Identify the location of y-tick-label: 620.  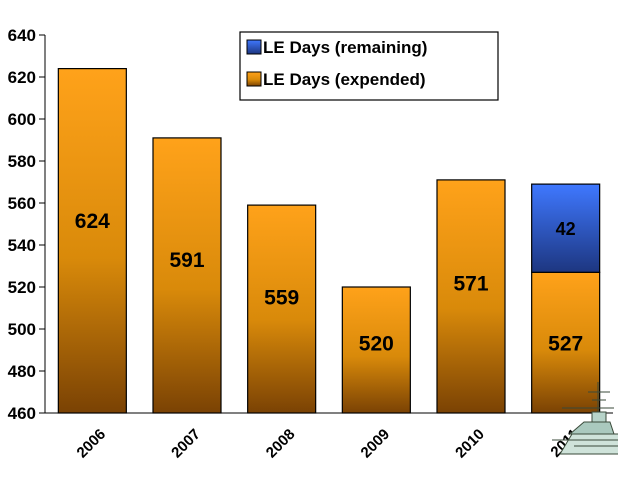
(22, 77).